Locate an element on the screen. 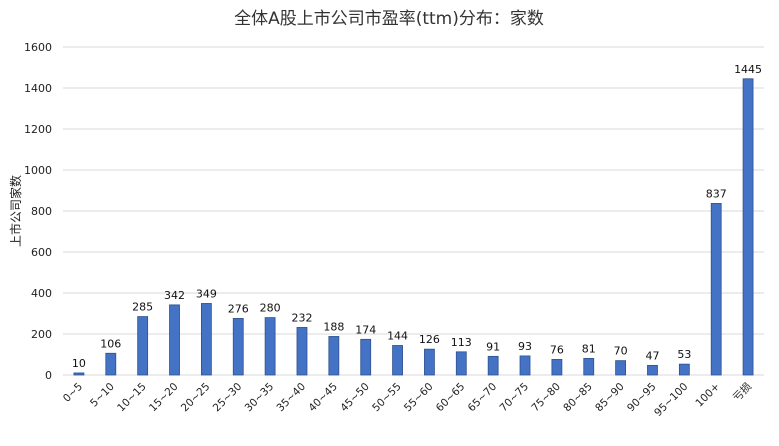 The width and height of the screenshot is (779, 446). x-tick-label: 40~45 is located at coordinates (323, 398).